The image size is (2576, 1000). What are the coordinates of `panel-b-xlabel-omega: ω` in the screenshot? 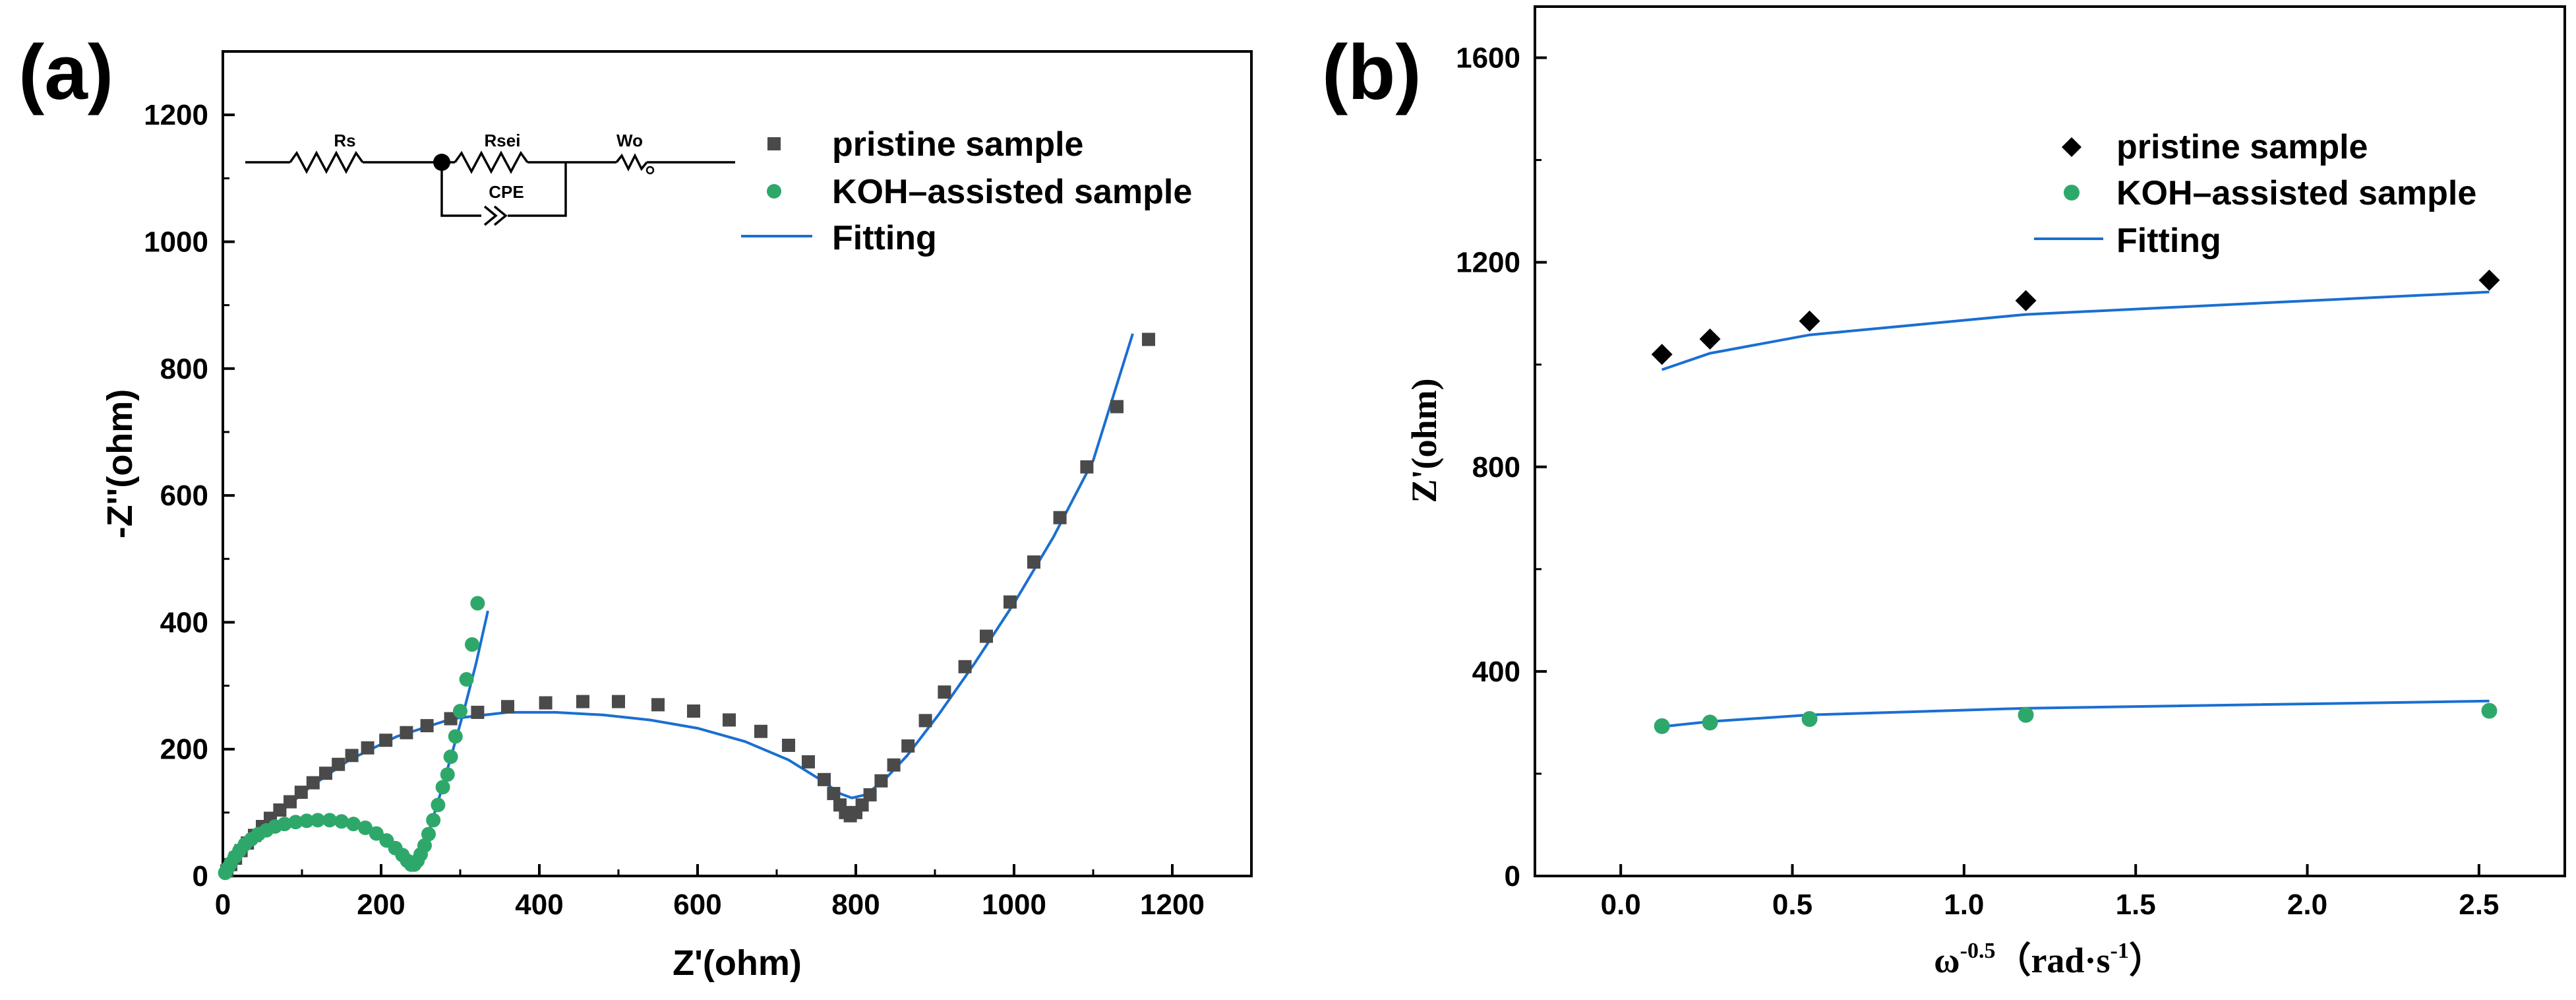 It's located at (1947, 960).